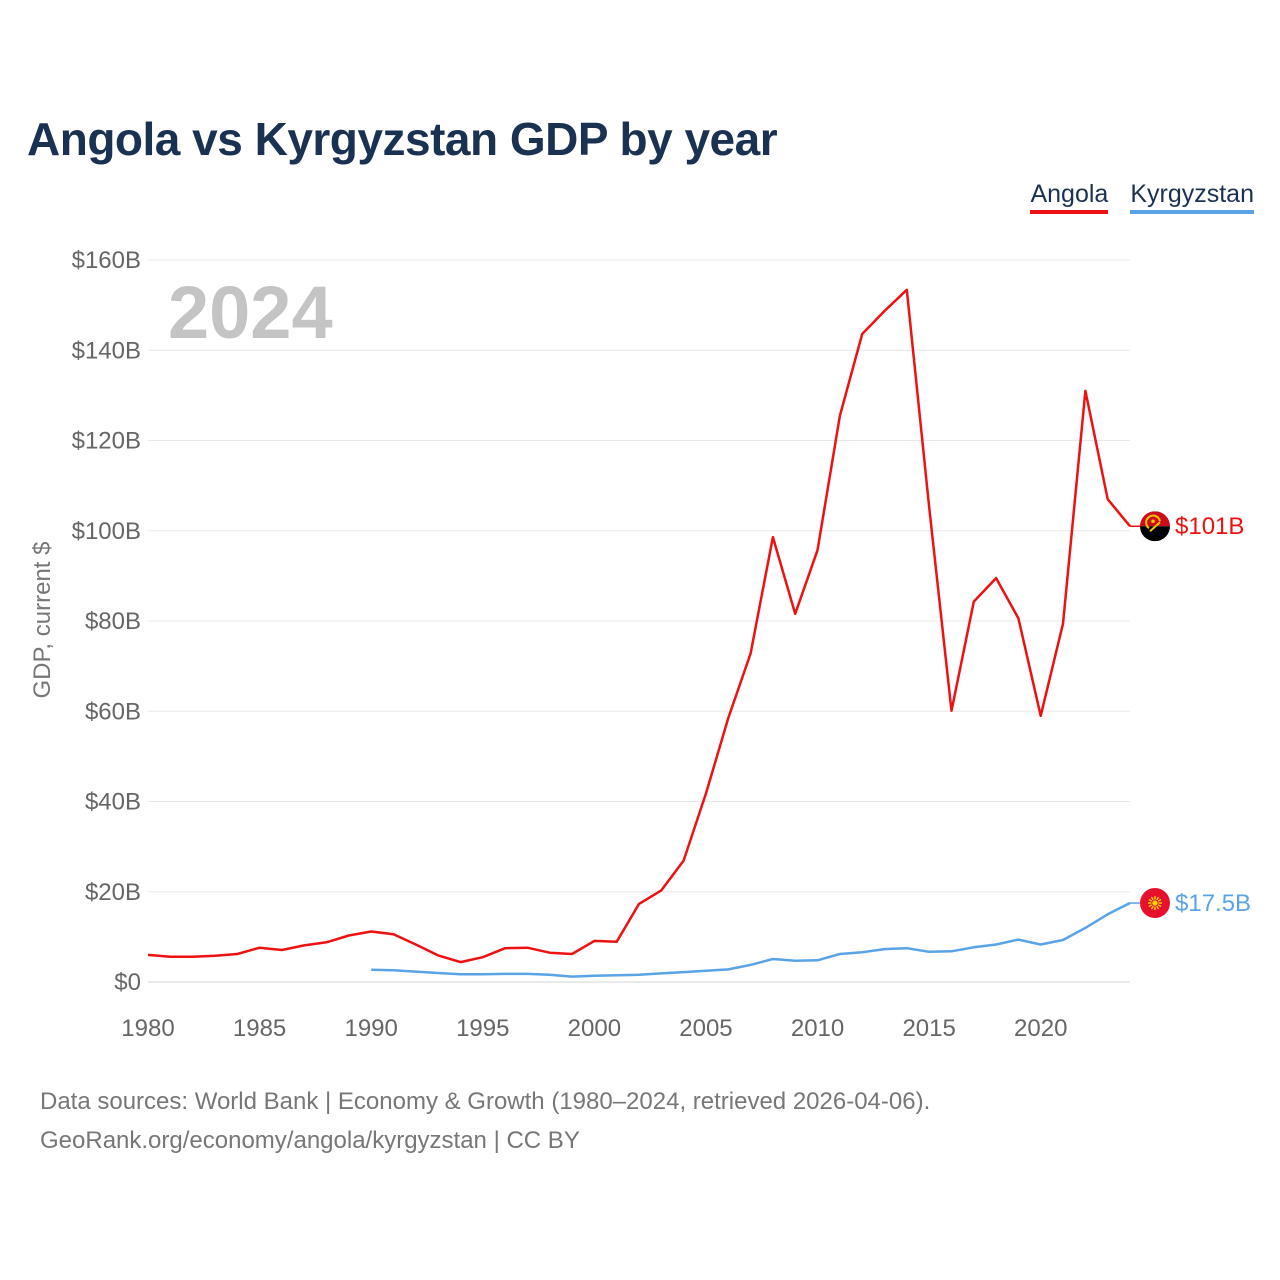 The height and width of the screenshot is (1280, 1280). What do you see at coordinates (482, 1028) in the screenshot?
I see `x-tick-label: 1995` at bounding box center [482, 1028].